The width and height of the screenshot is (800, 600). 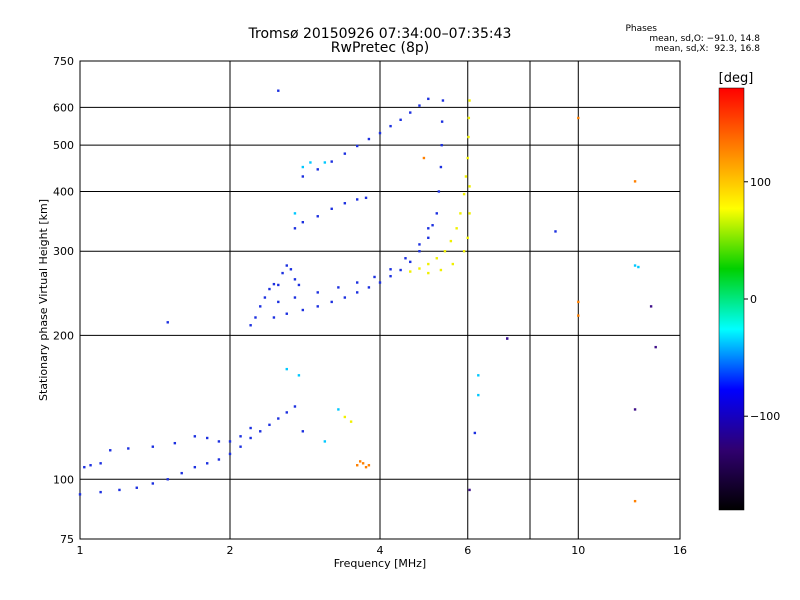 What do you see at coordinates (762, 299) in the screenshot?
I see `colorbar-ticks: 100 0 −100` at bounding box center [762, 299].